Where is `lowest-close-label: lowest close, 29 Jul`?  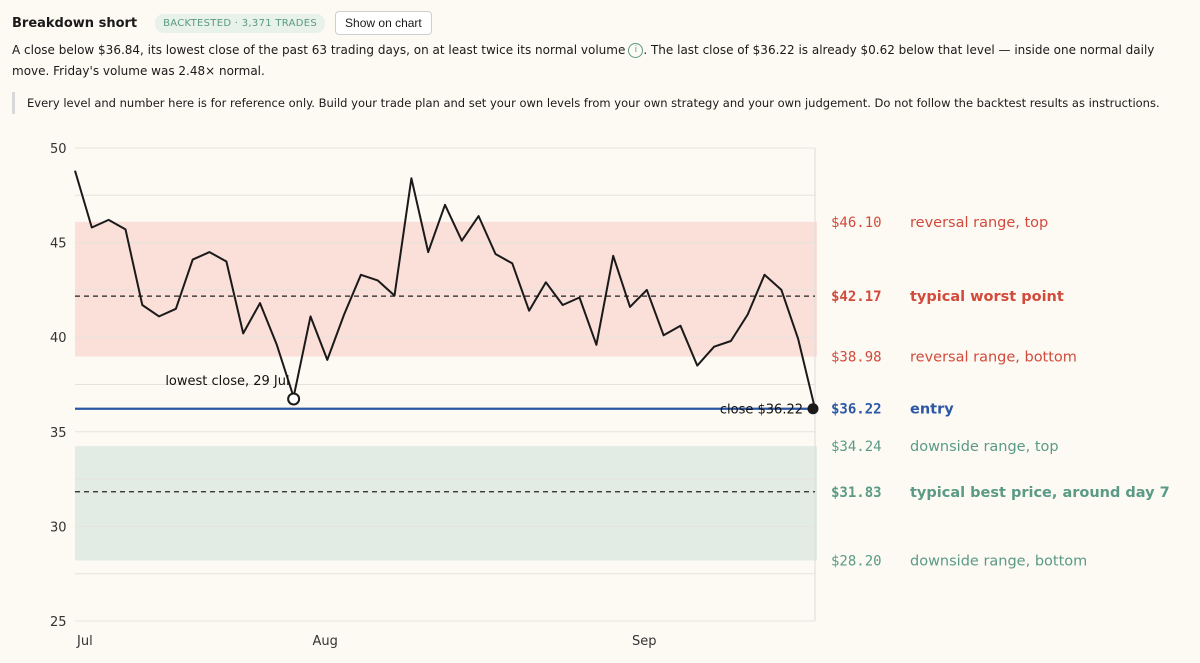
lowest-close-label: lowest close, 29 Jul is located at coordinates (227, 381).